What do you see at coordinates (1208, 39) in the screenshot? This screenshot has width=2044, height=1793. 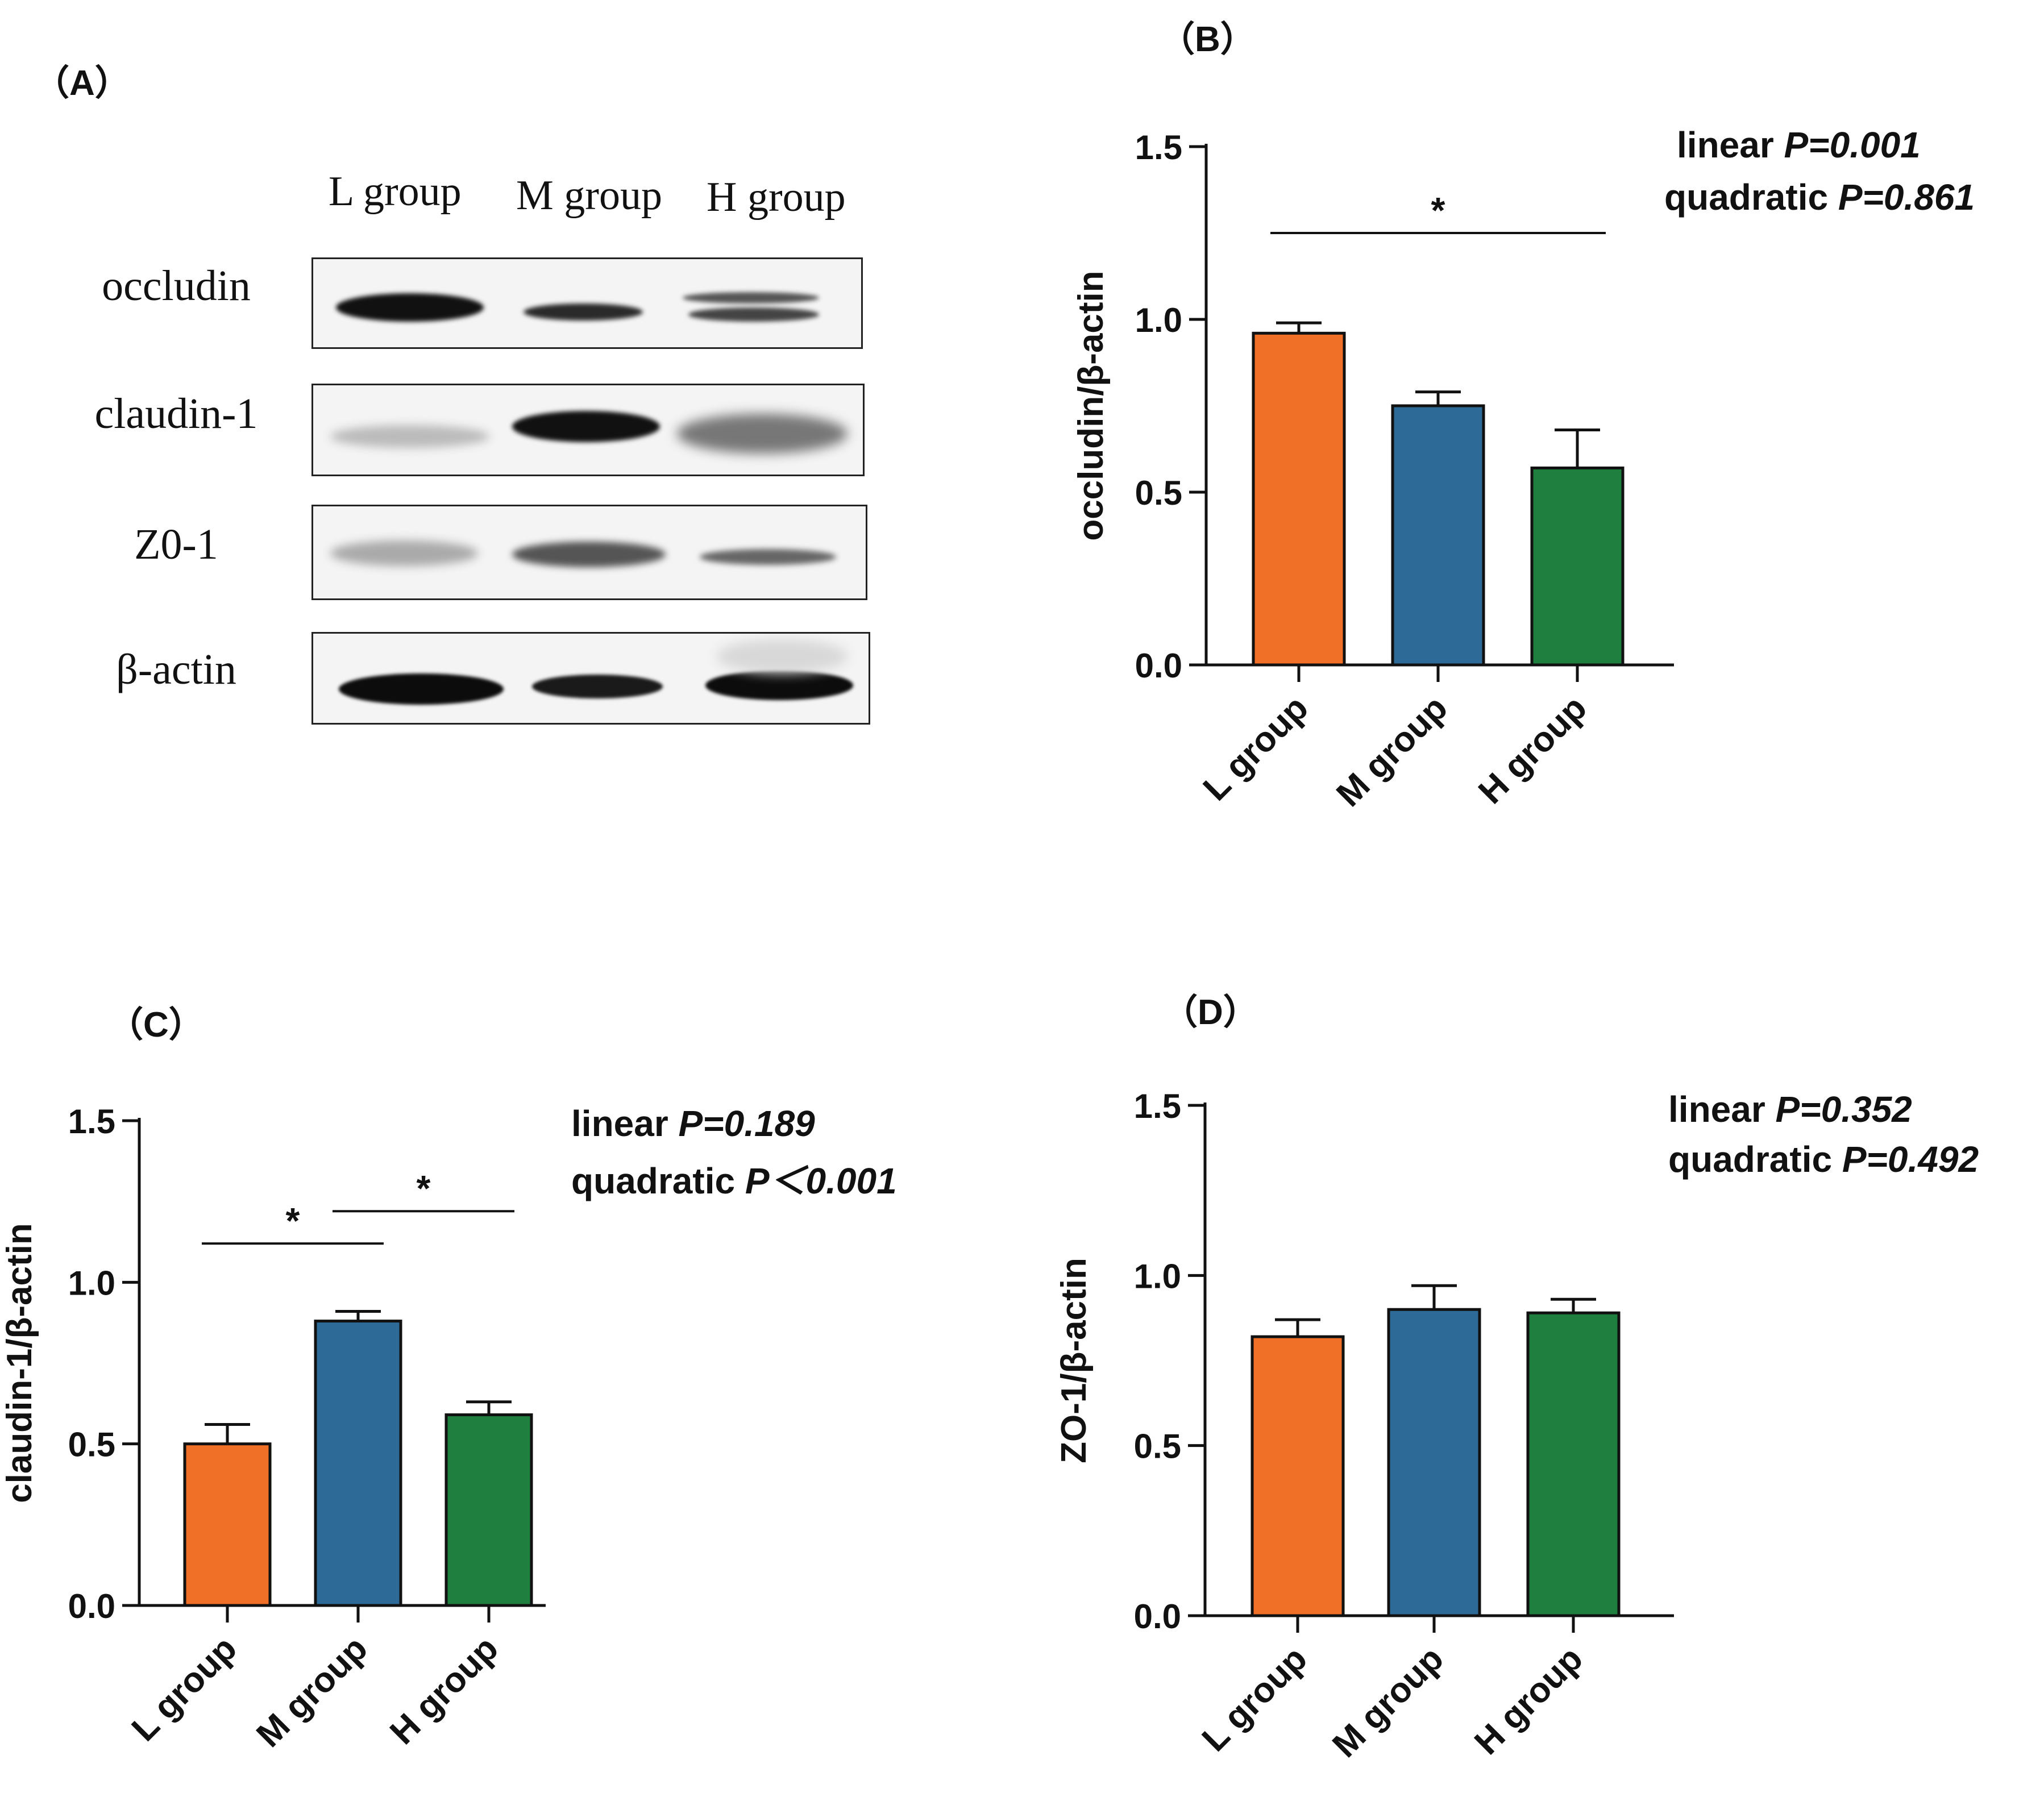 I see `panel-label-b: （B）` at bounding box center [1208, 39].